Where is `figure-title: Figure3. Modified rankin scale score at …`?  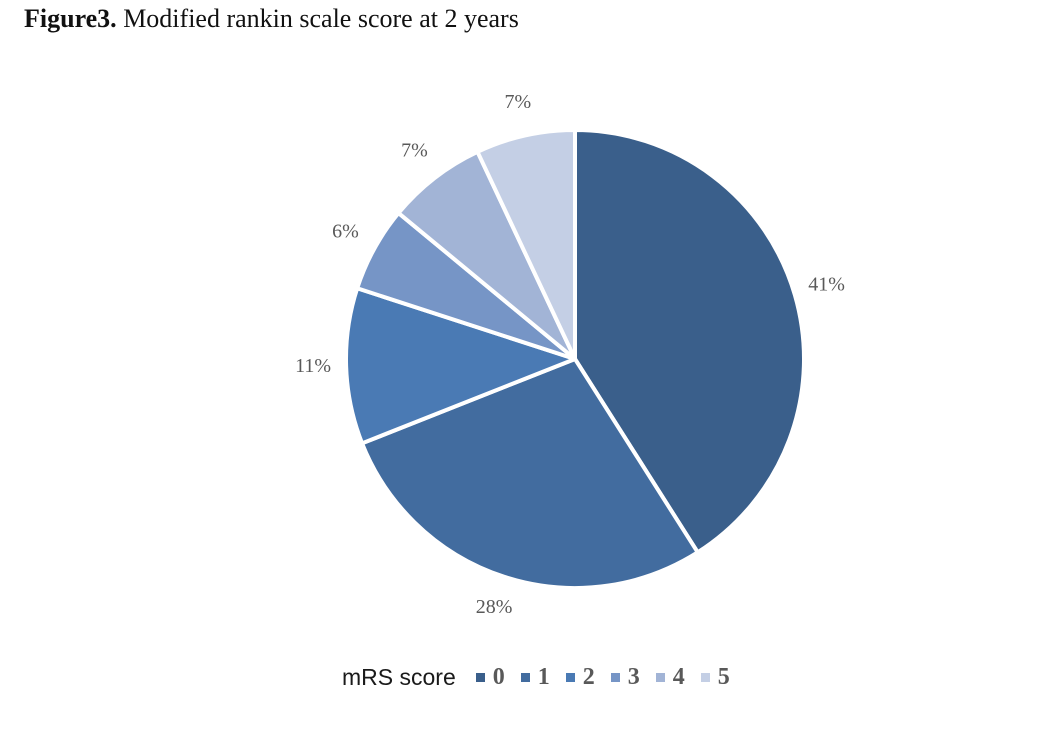
figure-title: Figure3. Modified rankin scale score at … is located at coordinates (271, 19).